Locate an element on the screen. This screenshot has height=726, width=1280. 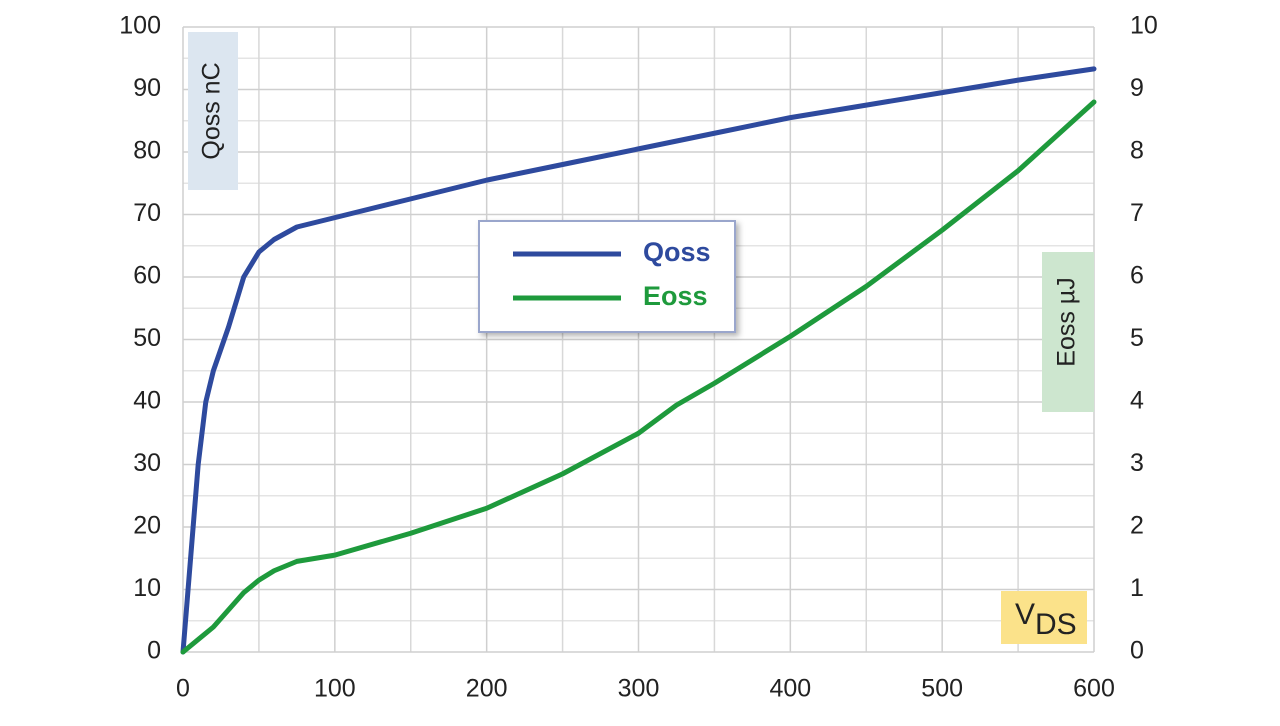
y-axis-label: Qoss nC is located at coordinates (212, 110).